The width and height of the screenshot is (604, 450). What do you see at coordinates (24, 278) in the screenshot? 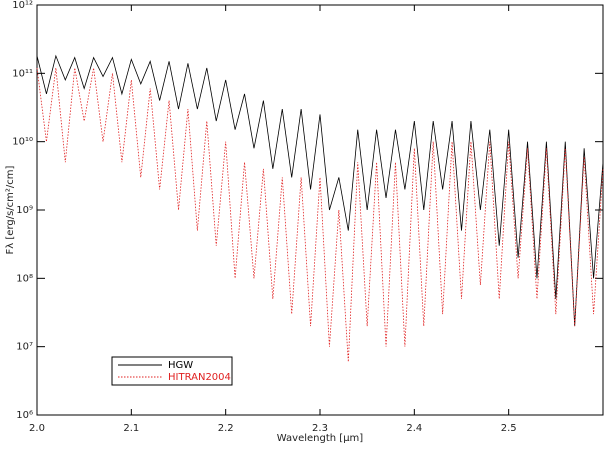
I see `y-tick-label: 10⁸` at bounding box center [24, 278].